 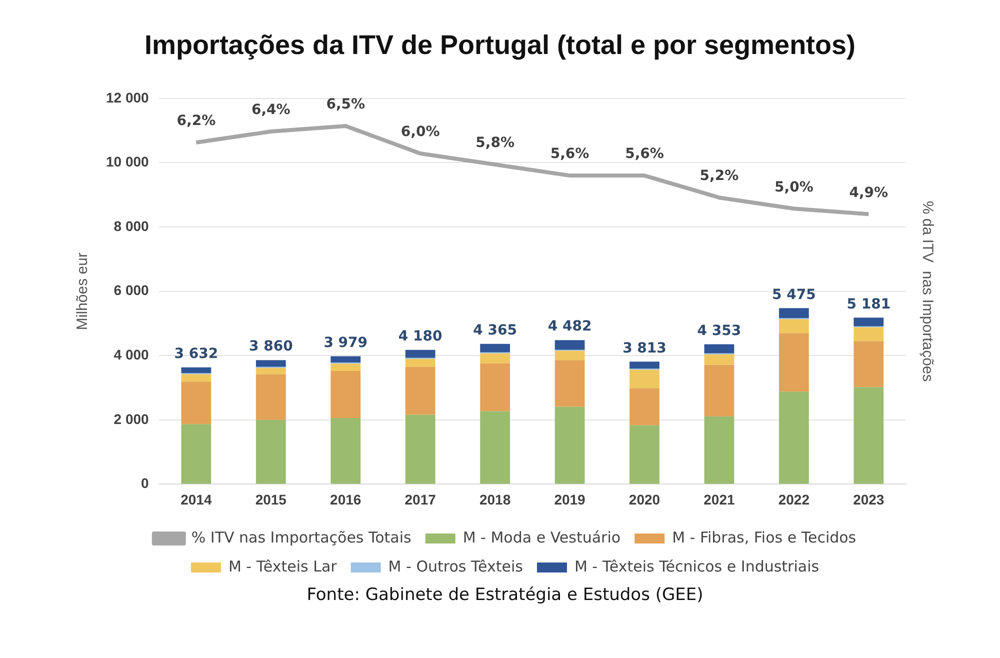 I want to click on legend-label: M - Moda e Vestuário, so click(x=541, y=537).